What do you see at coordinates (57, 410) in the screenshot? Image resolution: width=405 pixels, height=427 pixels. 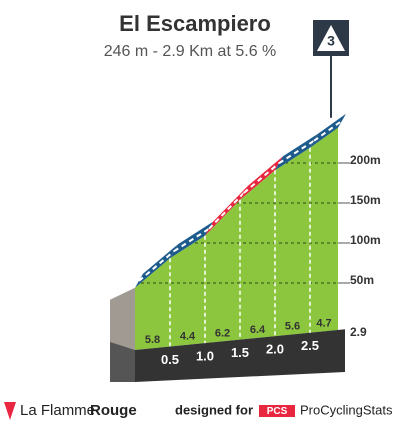 I see `brand-a: La Flamme` at bounding box center [57, 410].